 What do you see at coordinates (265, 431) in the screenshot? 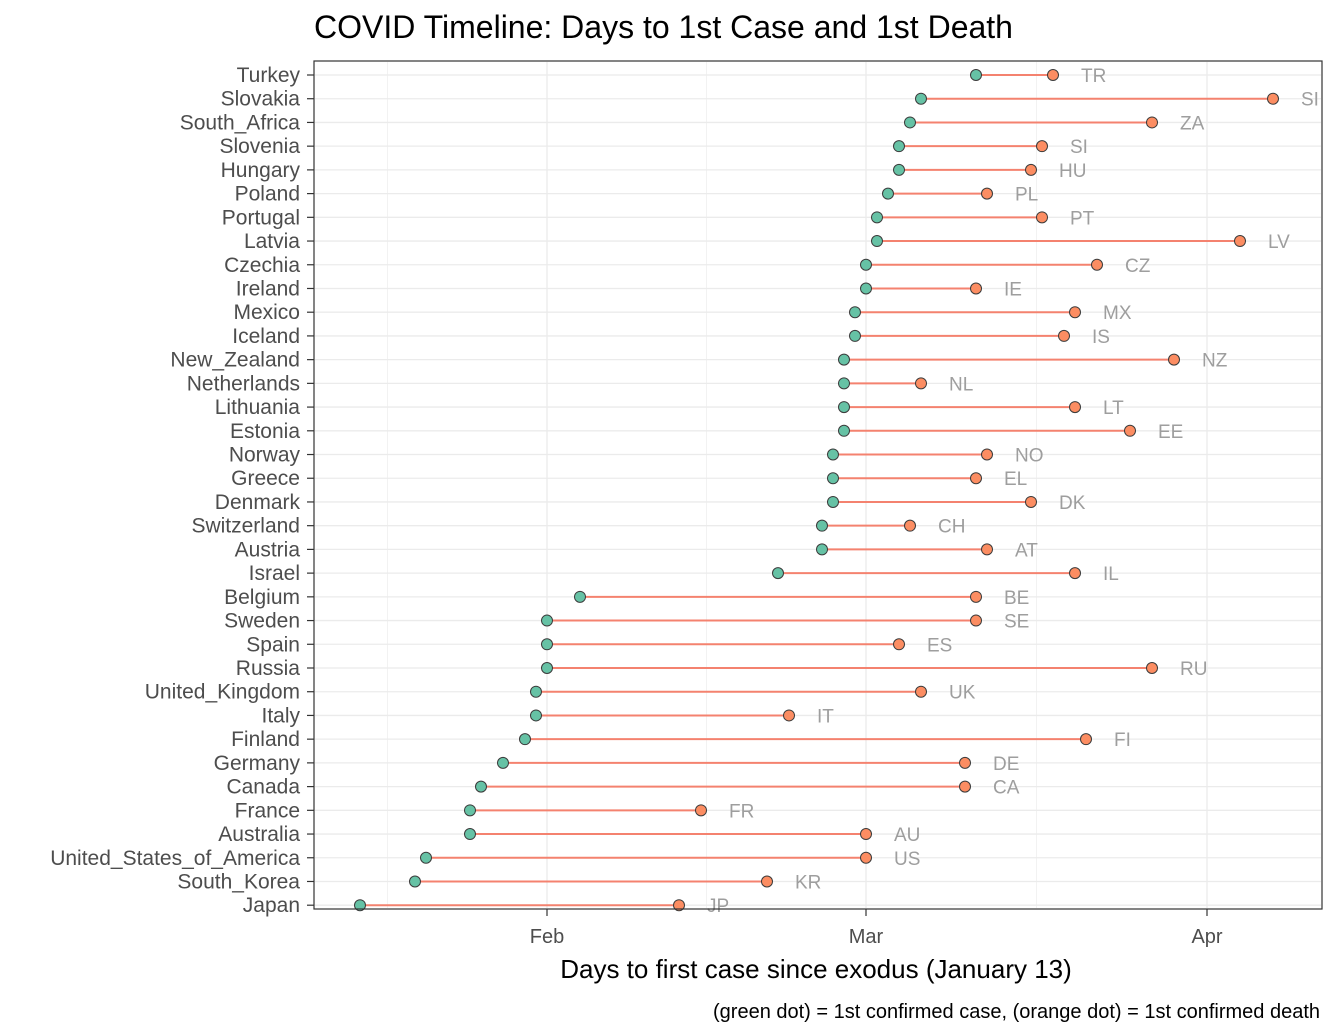
I see `country-label: Estonia` at bounding box center [265, 431].